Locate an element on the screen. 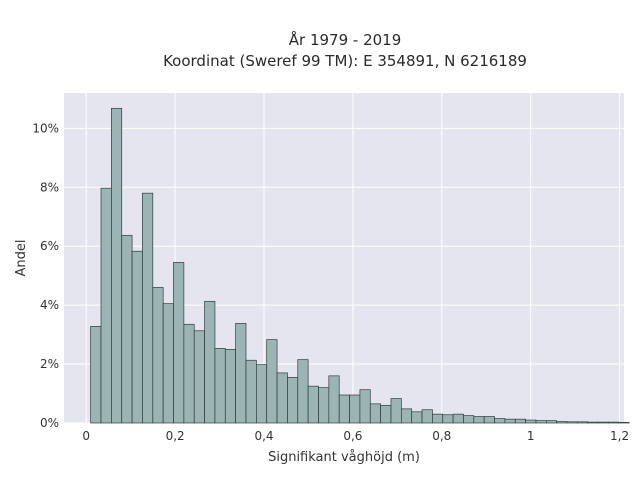 The image size is (640, 480). y-tick-label: 8% is located at coordinates (49, 187).